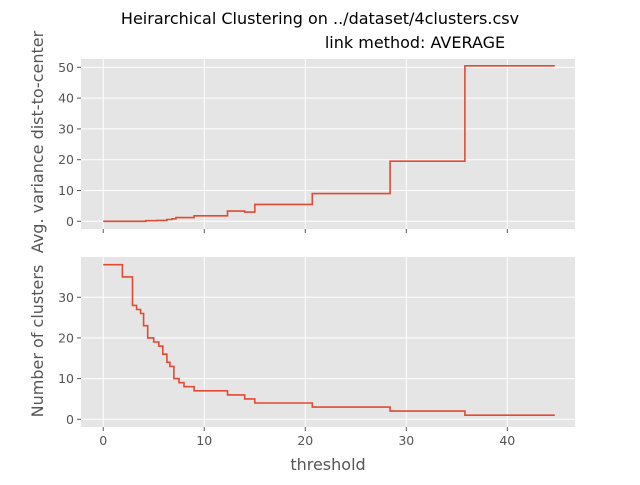 The height and width of the screenshot is (485, 640). I want to click on chart-subtitle: link method: AVERAGE, so click(415, 42).